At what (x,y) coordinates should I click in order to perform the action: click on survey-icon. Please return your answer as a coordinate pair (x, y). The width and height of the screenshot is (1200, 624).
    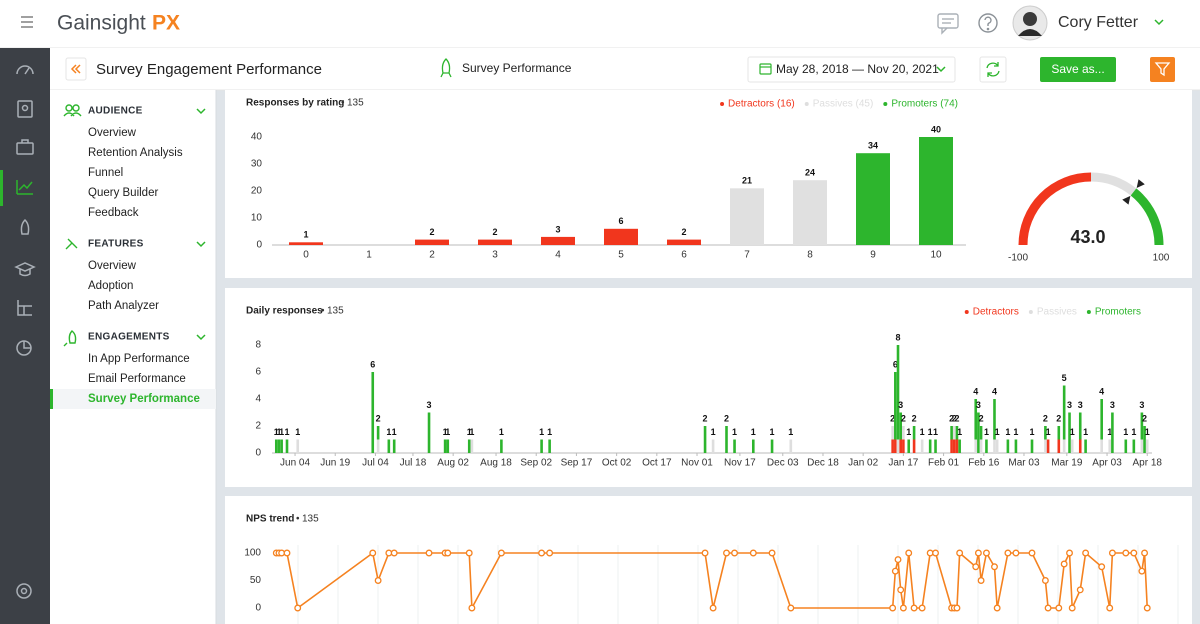
    Looking at the image, I should click on (25, 109).